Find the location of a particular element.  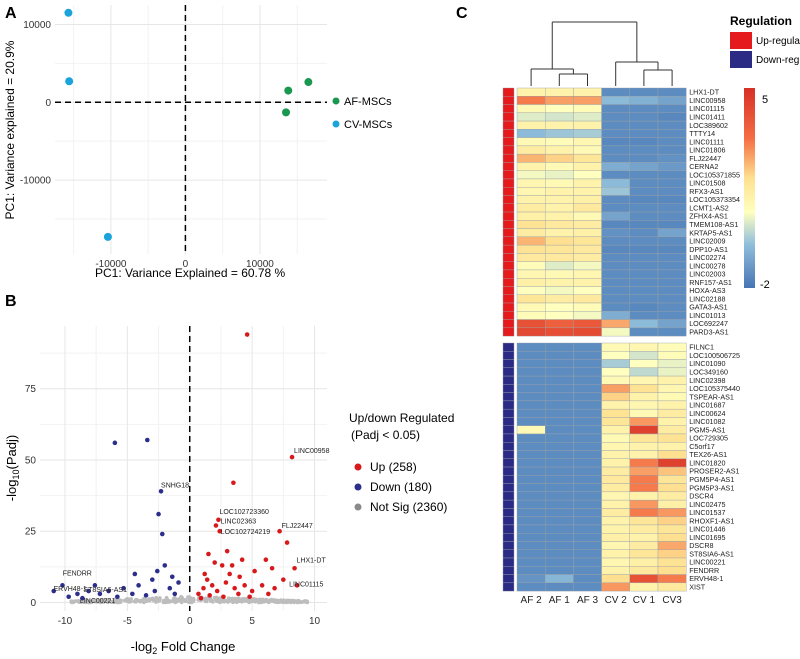

volcano-gene-label: LINC00221 is located at coordinates (98, 601).